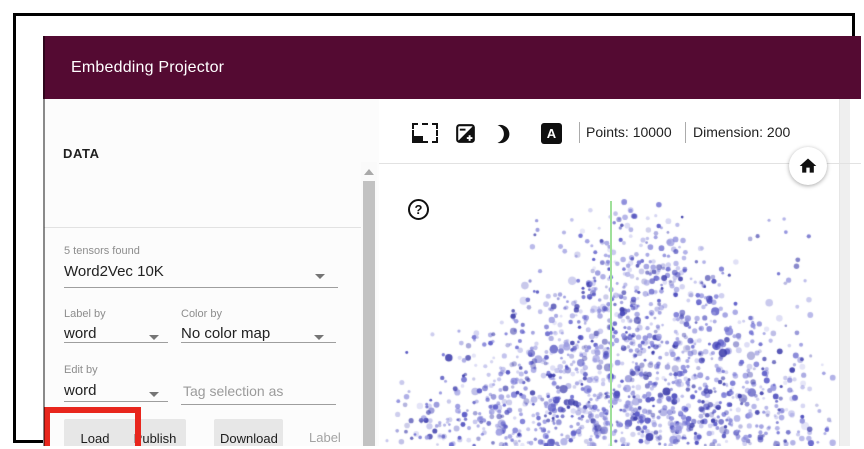  I want to click on points-stat: Points: 10000, so click(629, 132).